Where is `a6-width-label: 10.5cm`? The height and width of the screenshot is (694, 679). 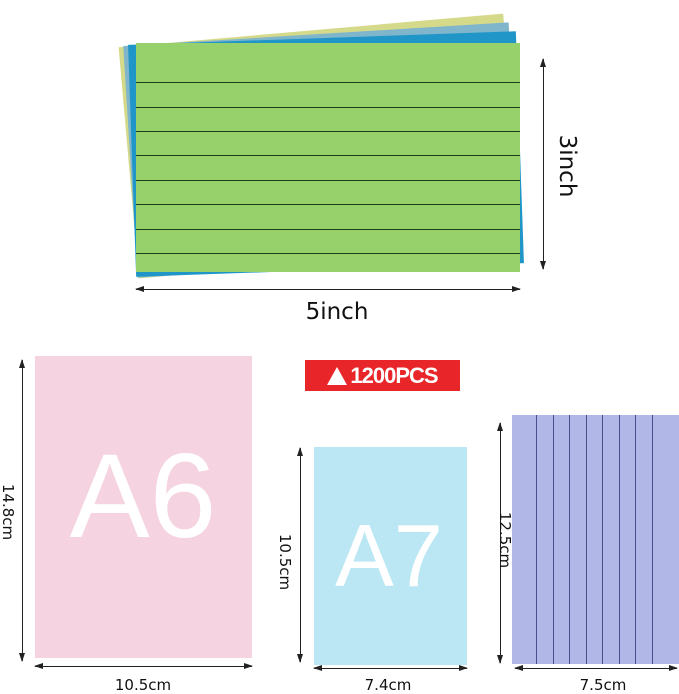
a6-width-label: 10.5cm is located at coordinates (143, 685).